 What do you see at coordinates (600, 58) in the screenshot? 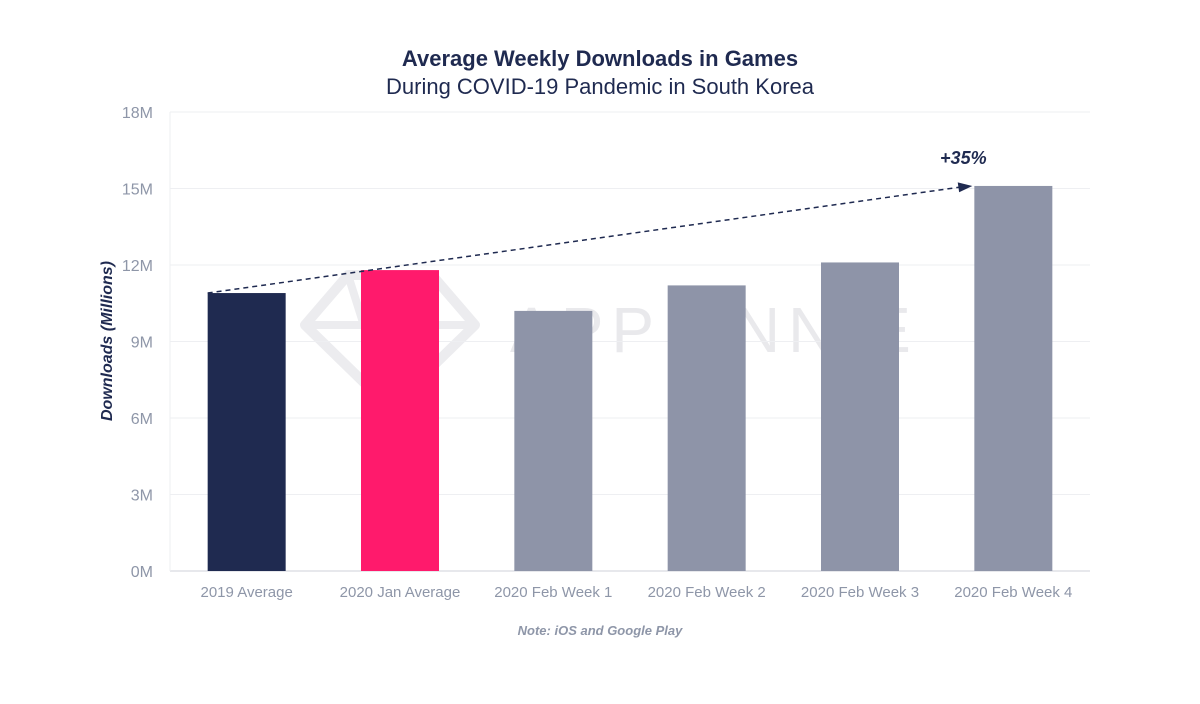
I see `chart-title: Average Weekly Downloads in Games` at bounding box center [600, 58].